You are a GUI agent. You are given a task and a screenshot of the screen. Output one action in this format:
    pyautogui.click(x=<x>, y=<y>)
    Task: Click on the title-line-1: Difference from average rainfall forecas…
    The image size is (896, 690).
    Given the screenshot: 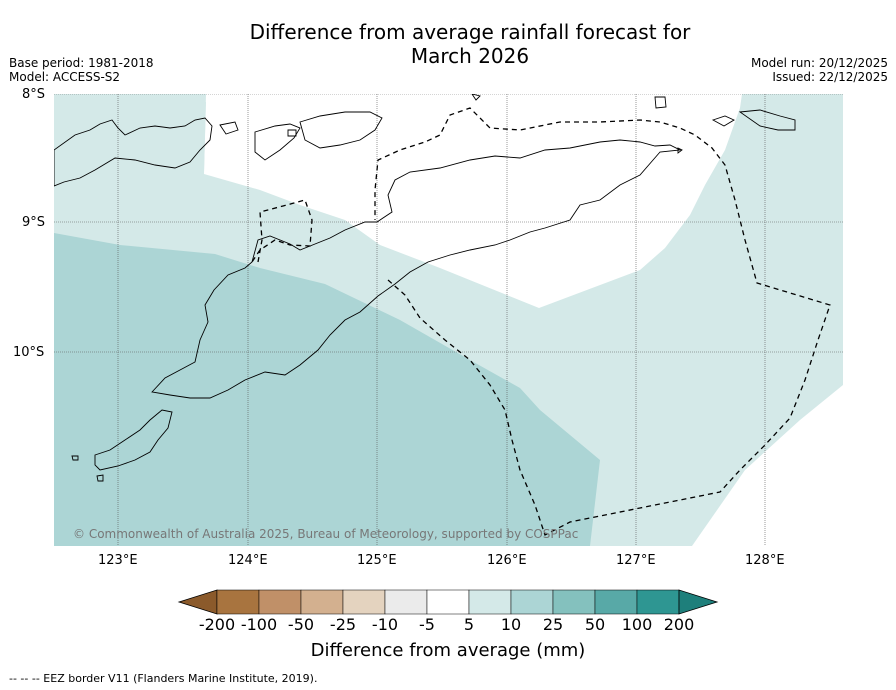 What is the action you would take?
    pyautogui.click(x=470, y=32)
    